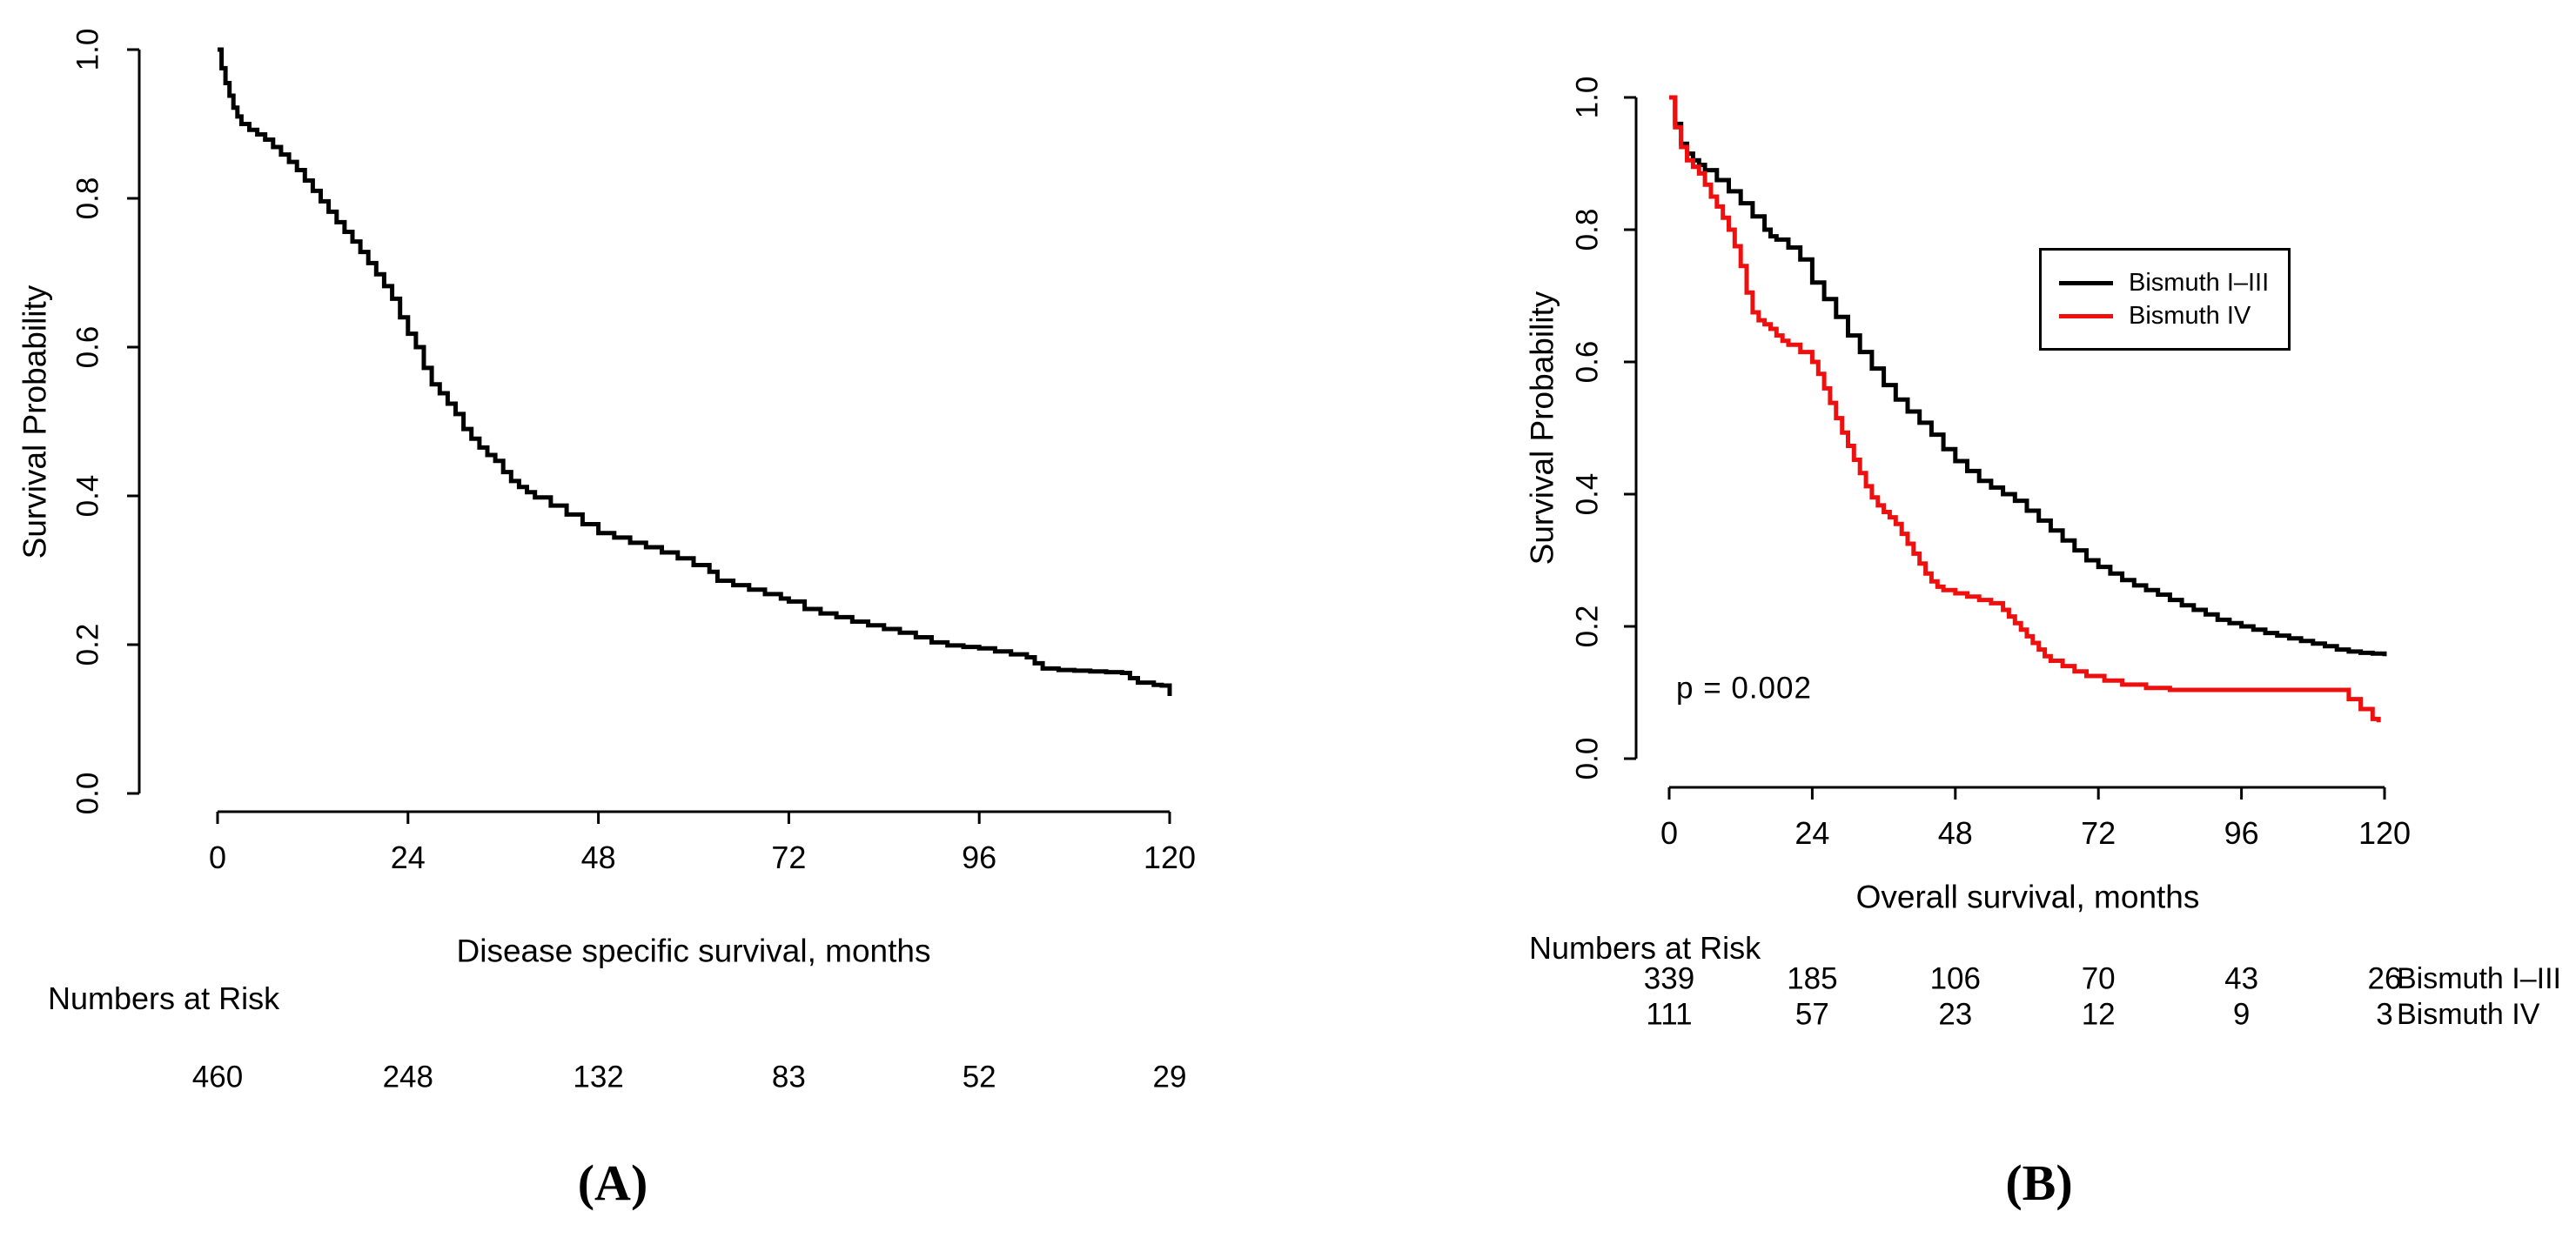 This screenshot has height=1238, width=2576. Describe the element at coordinates (88, 49) in the screenshot. I see `panel-a-y-tick-label: 1.0` at that location.